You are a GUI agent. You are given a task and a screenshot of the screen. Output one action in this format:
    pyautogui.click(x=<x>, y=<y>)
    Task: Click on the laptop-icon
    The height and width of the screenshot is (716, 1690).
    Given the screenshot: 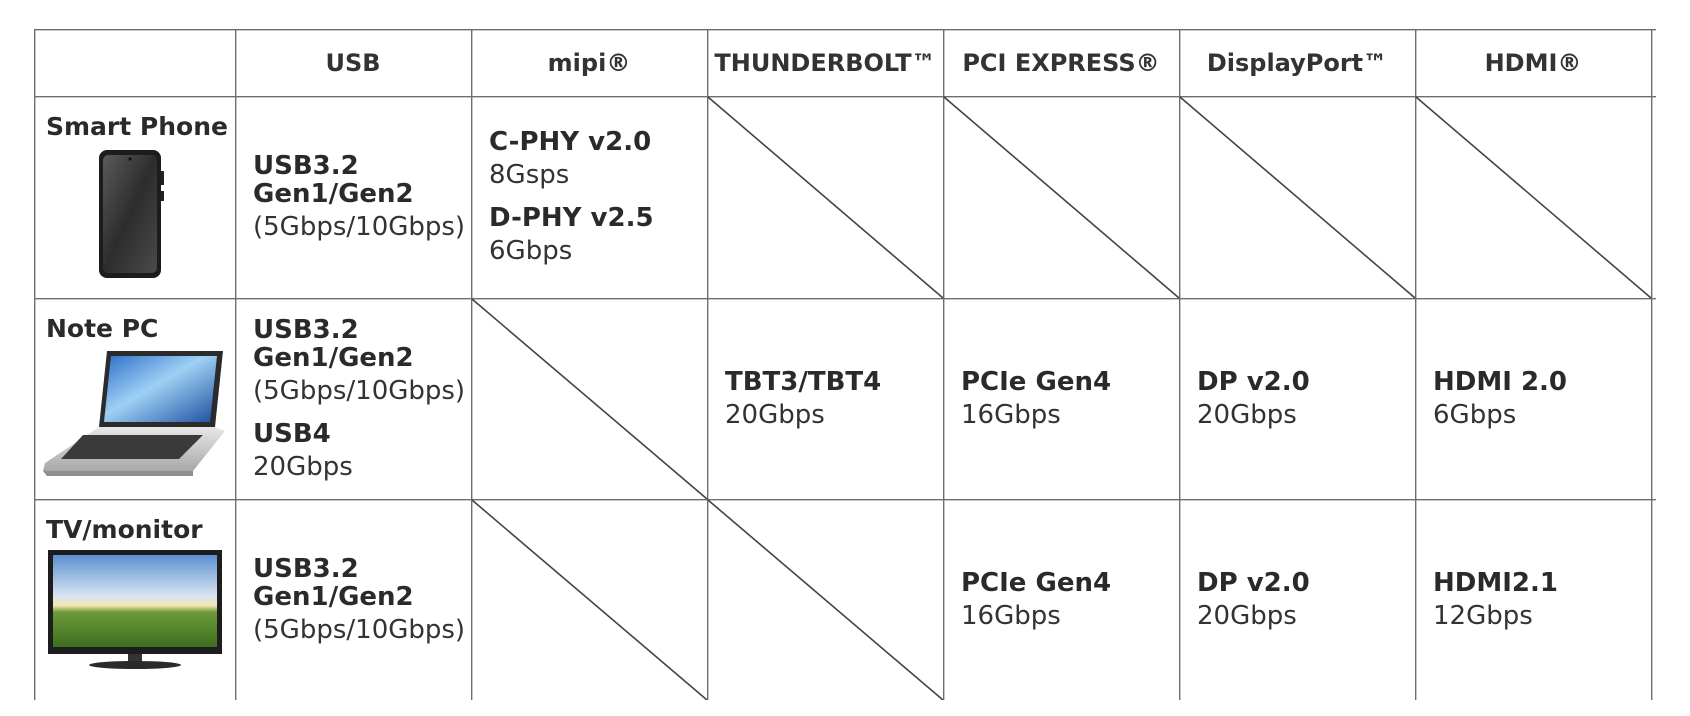 What is the action you would take?
    pyautogui.click(x=134, y=413)
    